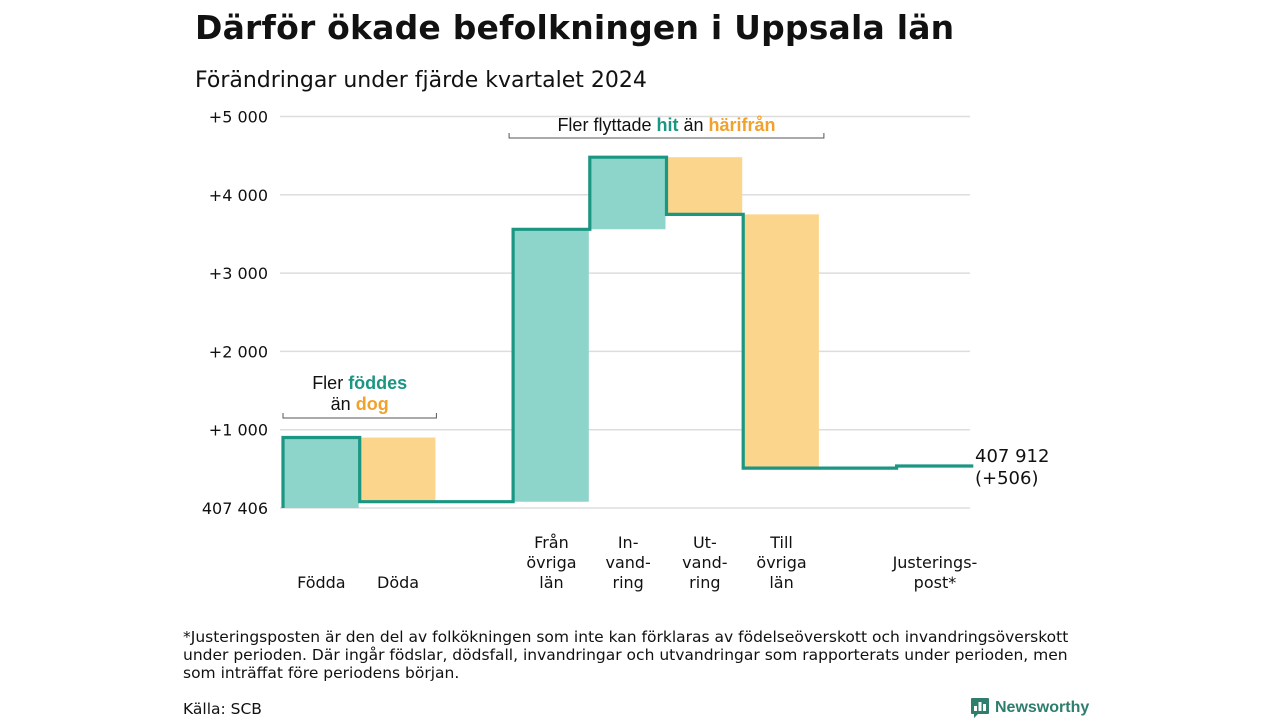  What do you see at coordinates (628, 193) in the screenshot?
I see `bar-invandring` at bounding box center [628, 193].